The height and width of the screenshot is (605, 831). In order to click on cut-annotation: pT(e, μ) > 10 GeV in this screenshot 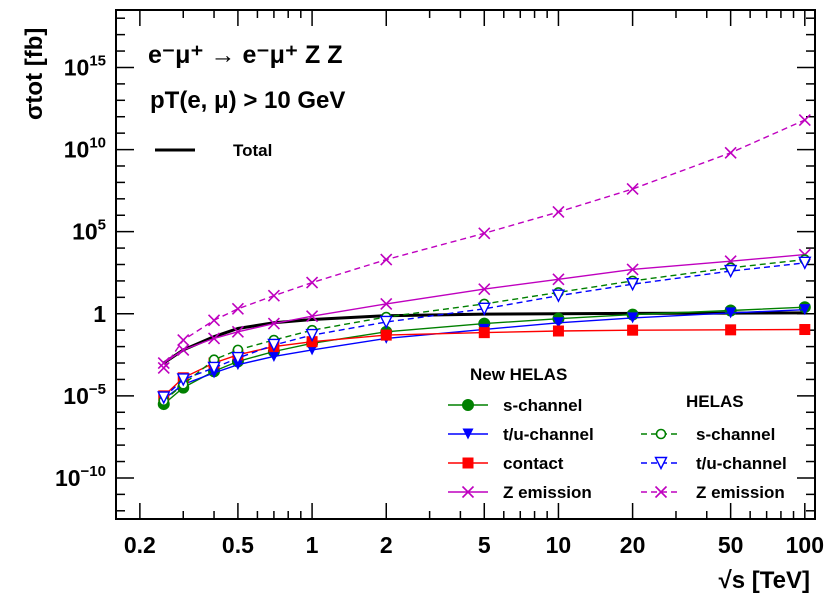, I will do `click(247, 100)`.